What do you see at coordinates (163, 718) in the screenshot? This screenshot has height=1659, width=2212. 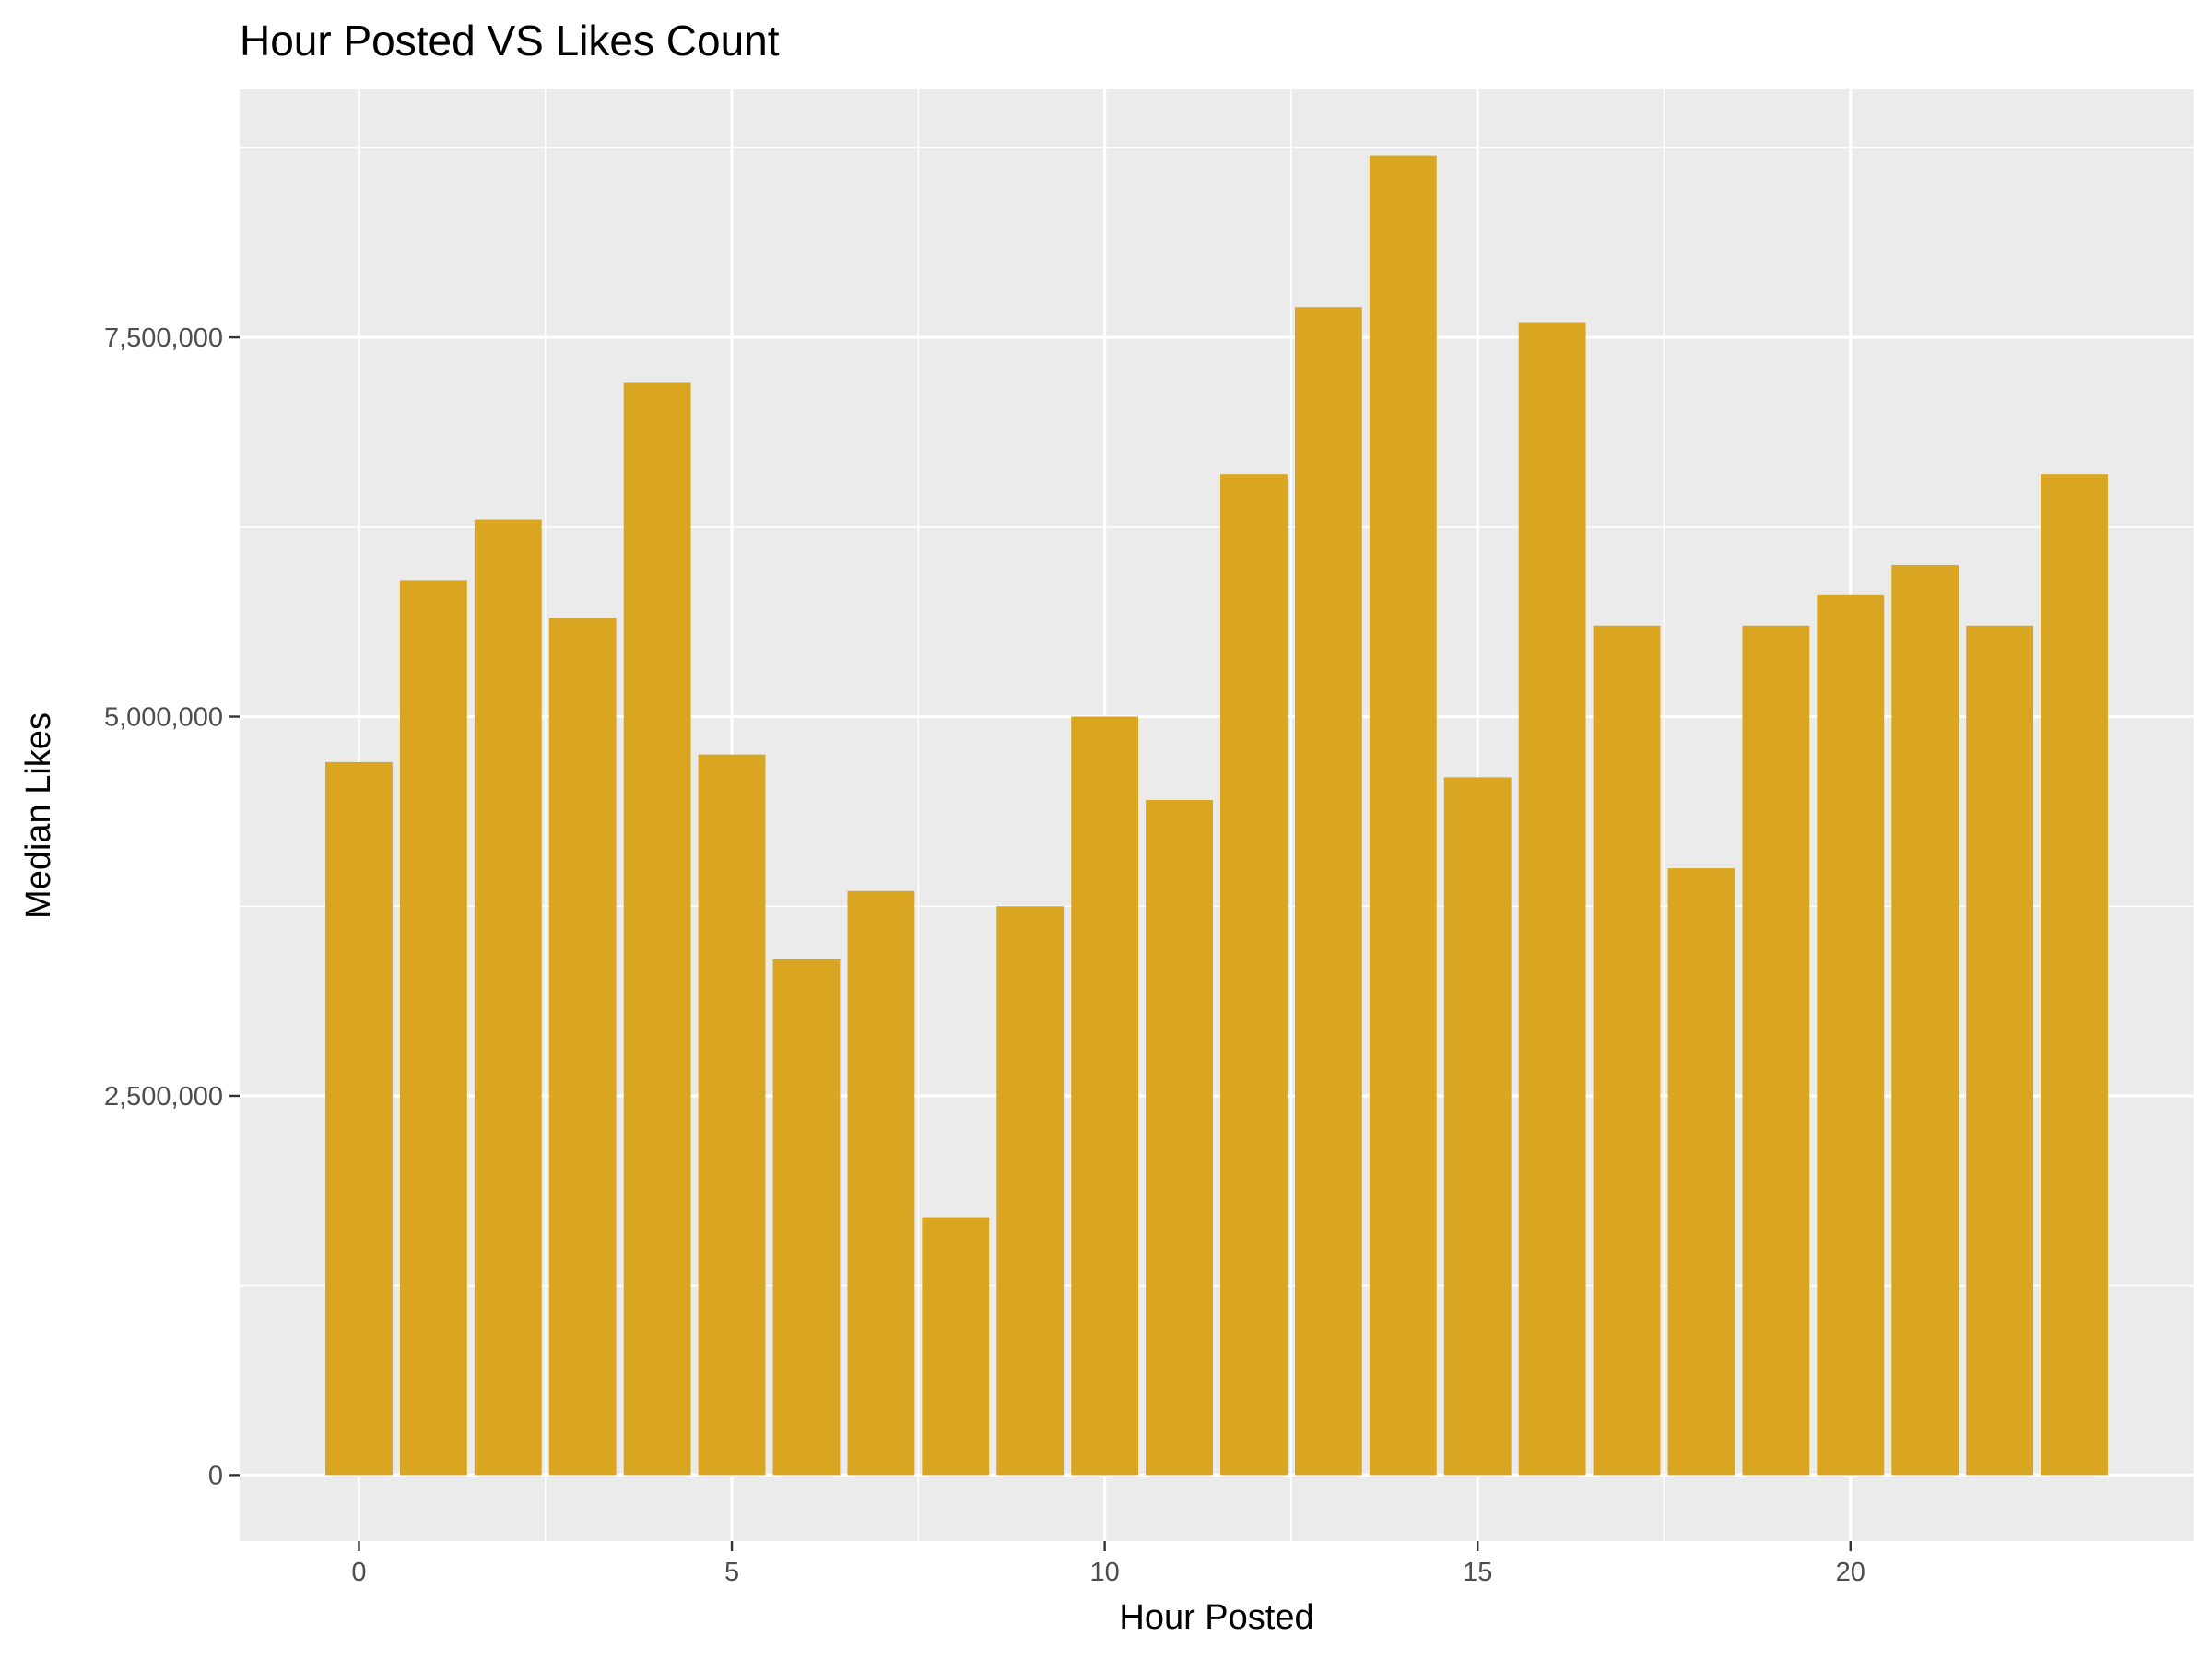 I see `y-tick-label: 5,000,000` at bounding box center [163, 718].